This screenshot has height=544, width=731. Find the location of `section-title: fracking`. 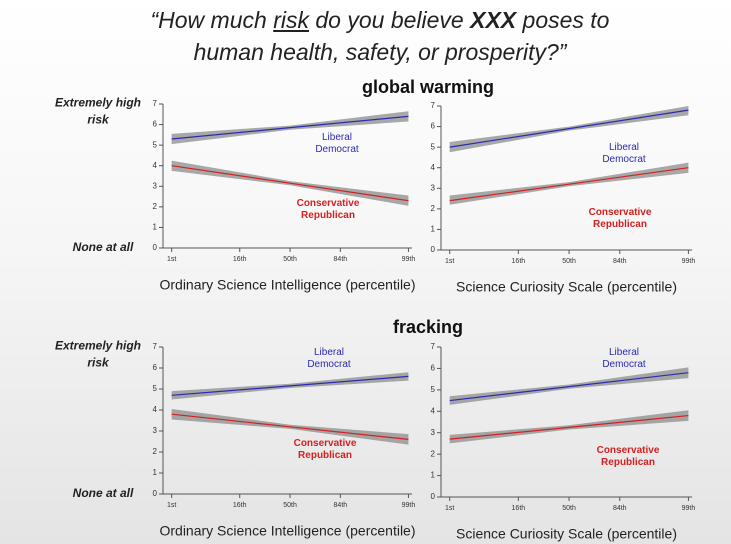

section-title: fracking is located at coordinates (428, 327).